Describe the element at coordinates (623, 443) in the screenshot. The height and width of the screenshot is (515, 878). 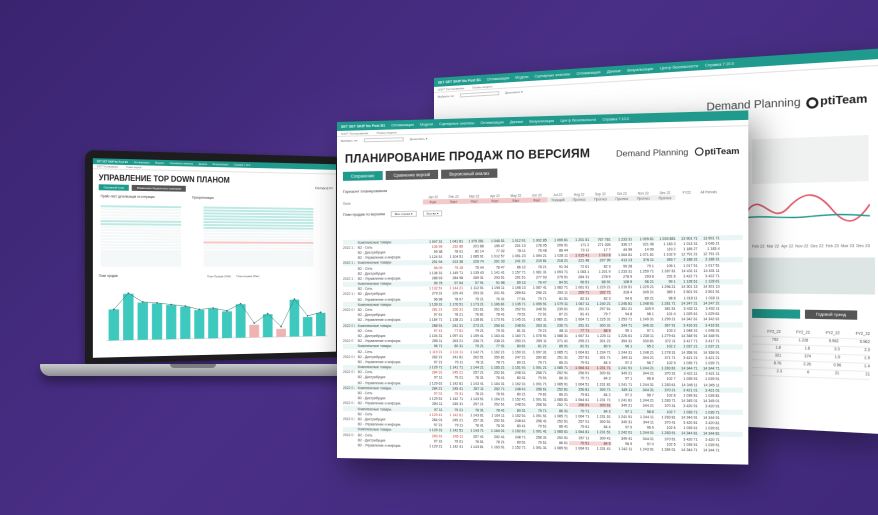
I see `table-cell: 96 9` at that location.